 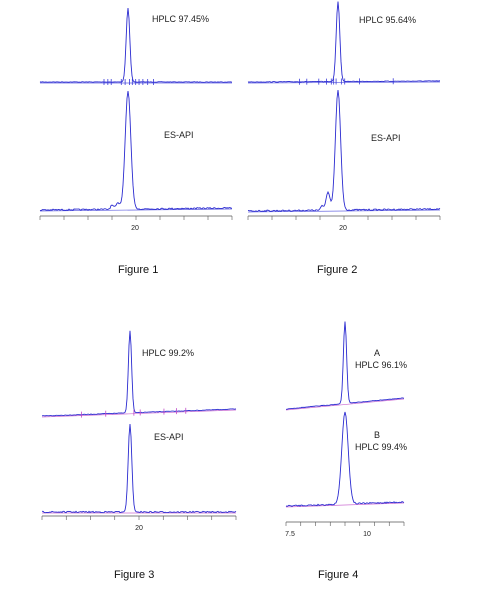 What do you see at coordinates (139, 373) in the screenshot?
I see `figure-3-top-trace` at bounding box center [139, 373].